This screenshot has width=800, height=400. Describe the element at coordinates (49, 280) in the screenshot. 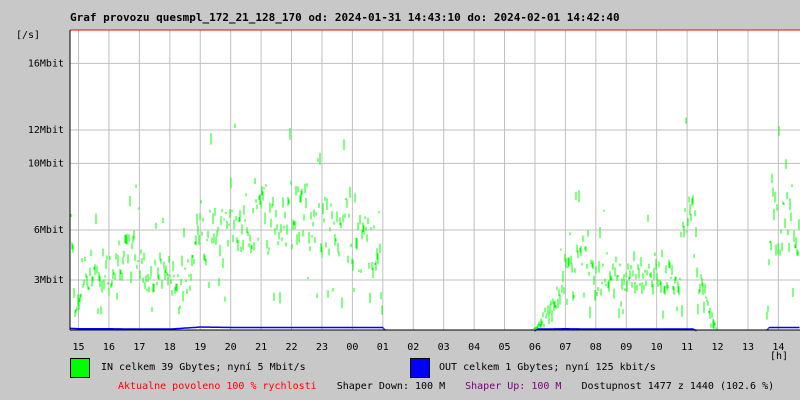

I see `y-tick-label: 3Mbit` at that location.